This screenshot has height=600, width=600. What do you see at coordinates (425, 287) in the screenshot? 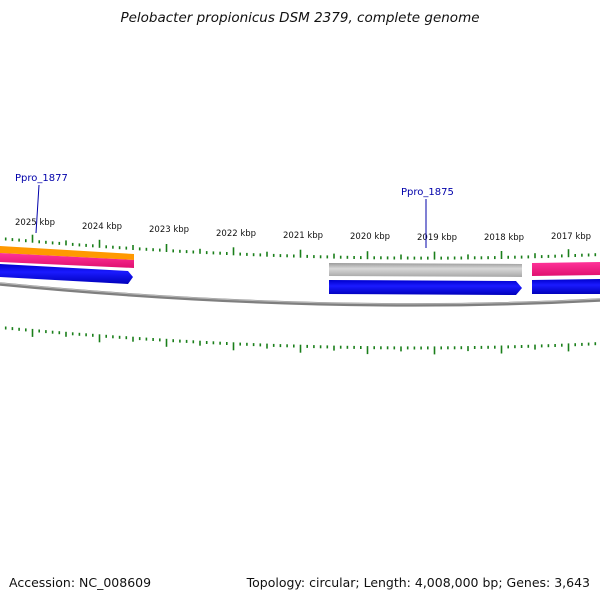
I see `gene-feature-blue-middle` at bounding box center [425, 287].